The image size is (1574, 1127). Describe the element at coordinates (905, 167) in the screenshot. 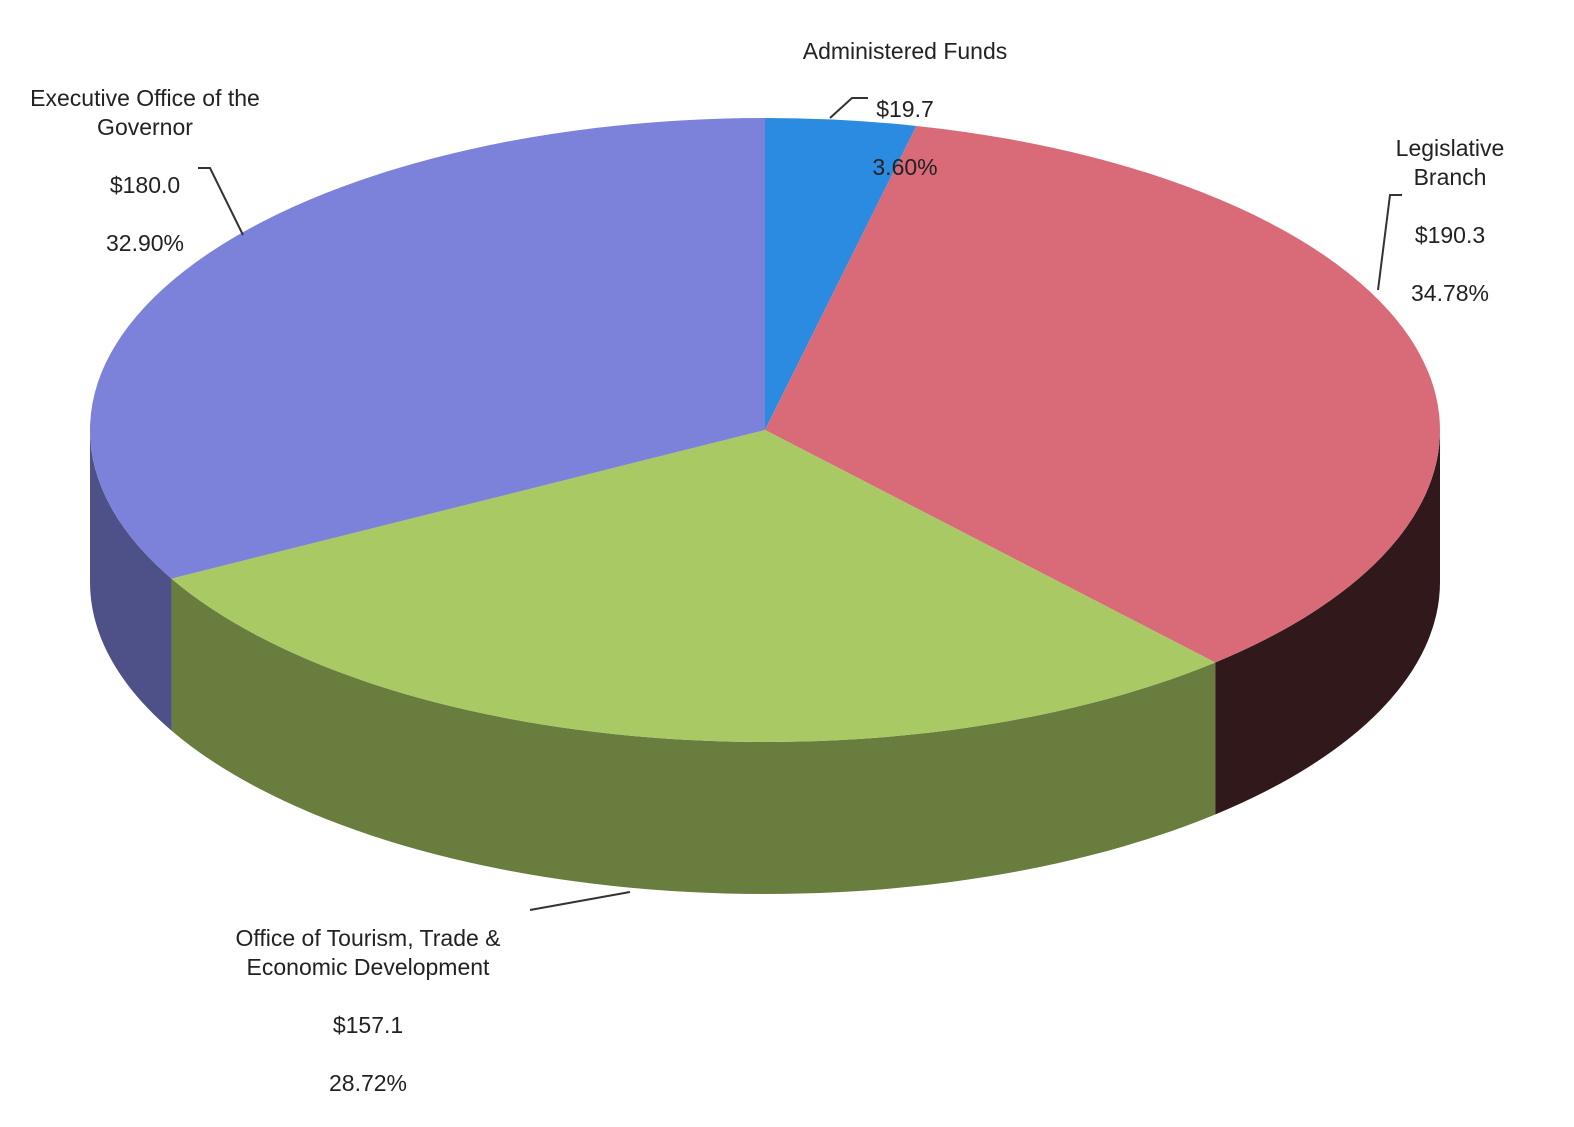

I see `percent-label: 3.60%` at that location.